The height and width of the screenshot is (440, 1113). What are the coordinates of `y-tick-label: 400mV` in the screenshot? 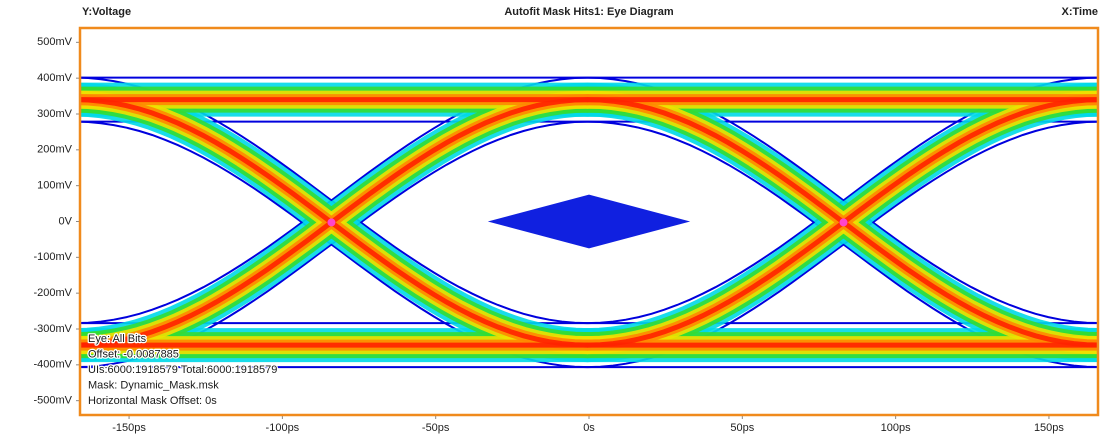 It's located at (55, 78).